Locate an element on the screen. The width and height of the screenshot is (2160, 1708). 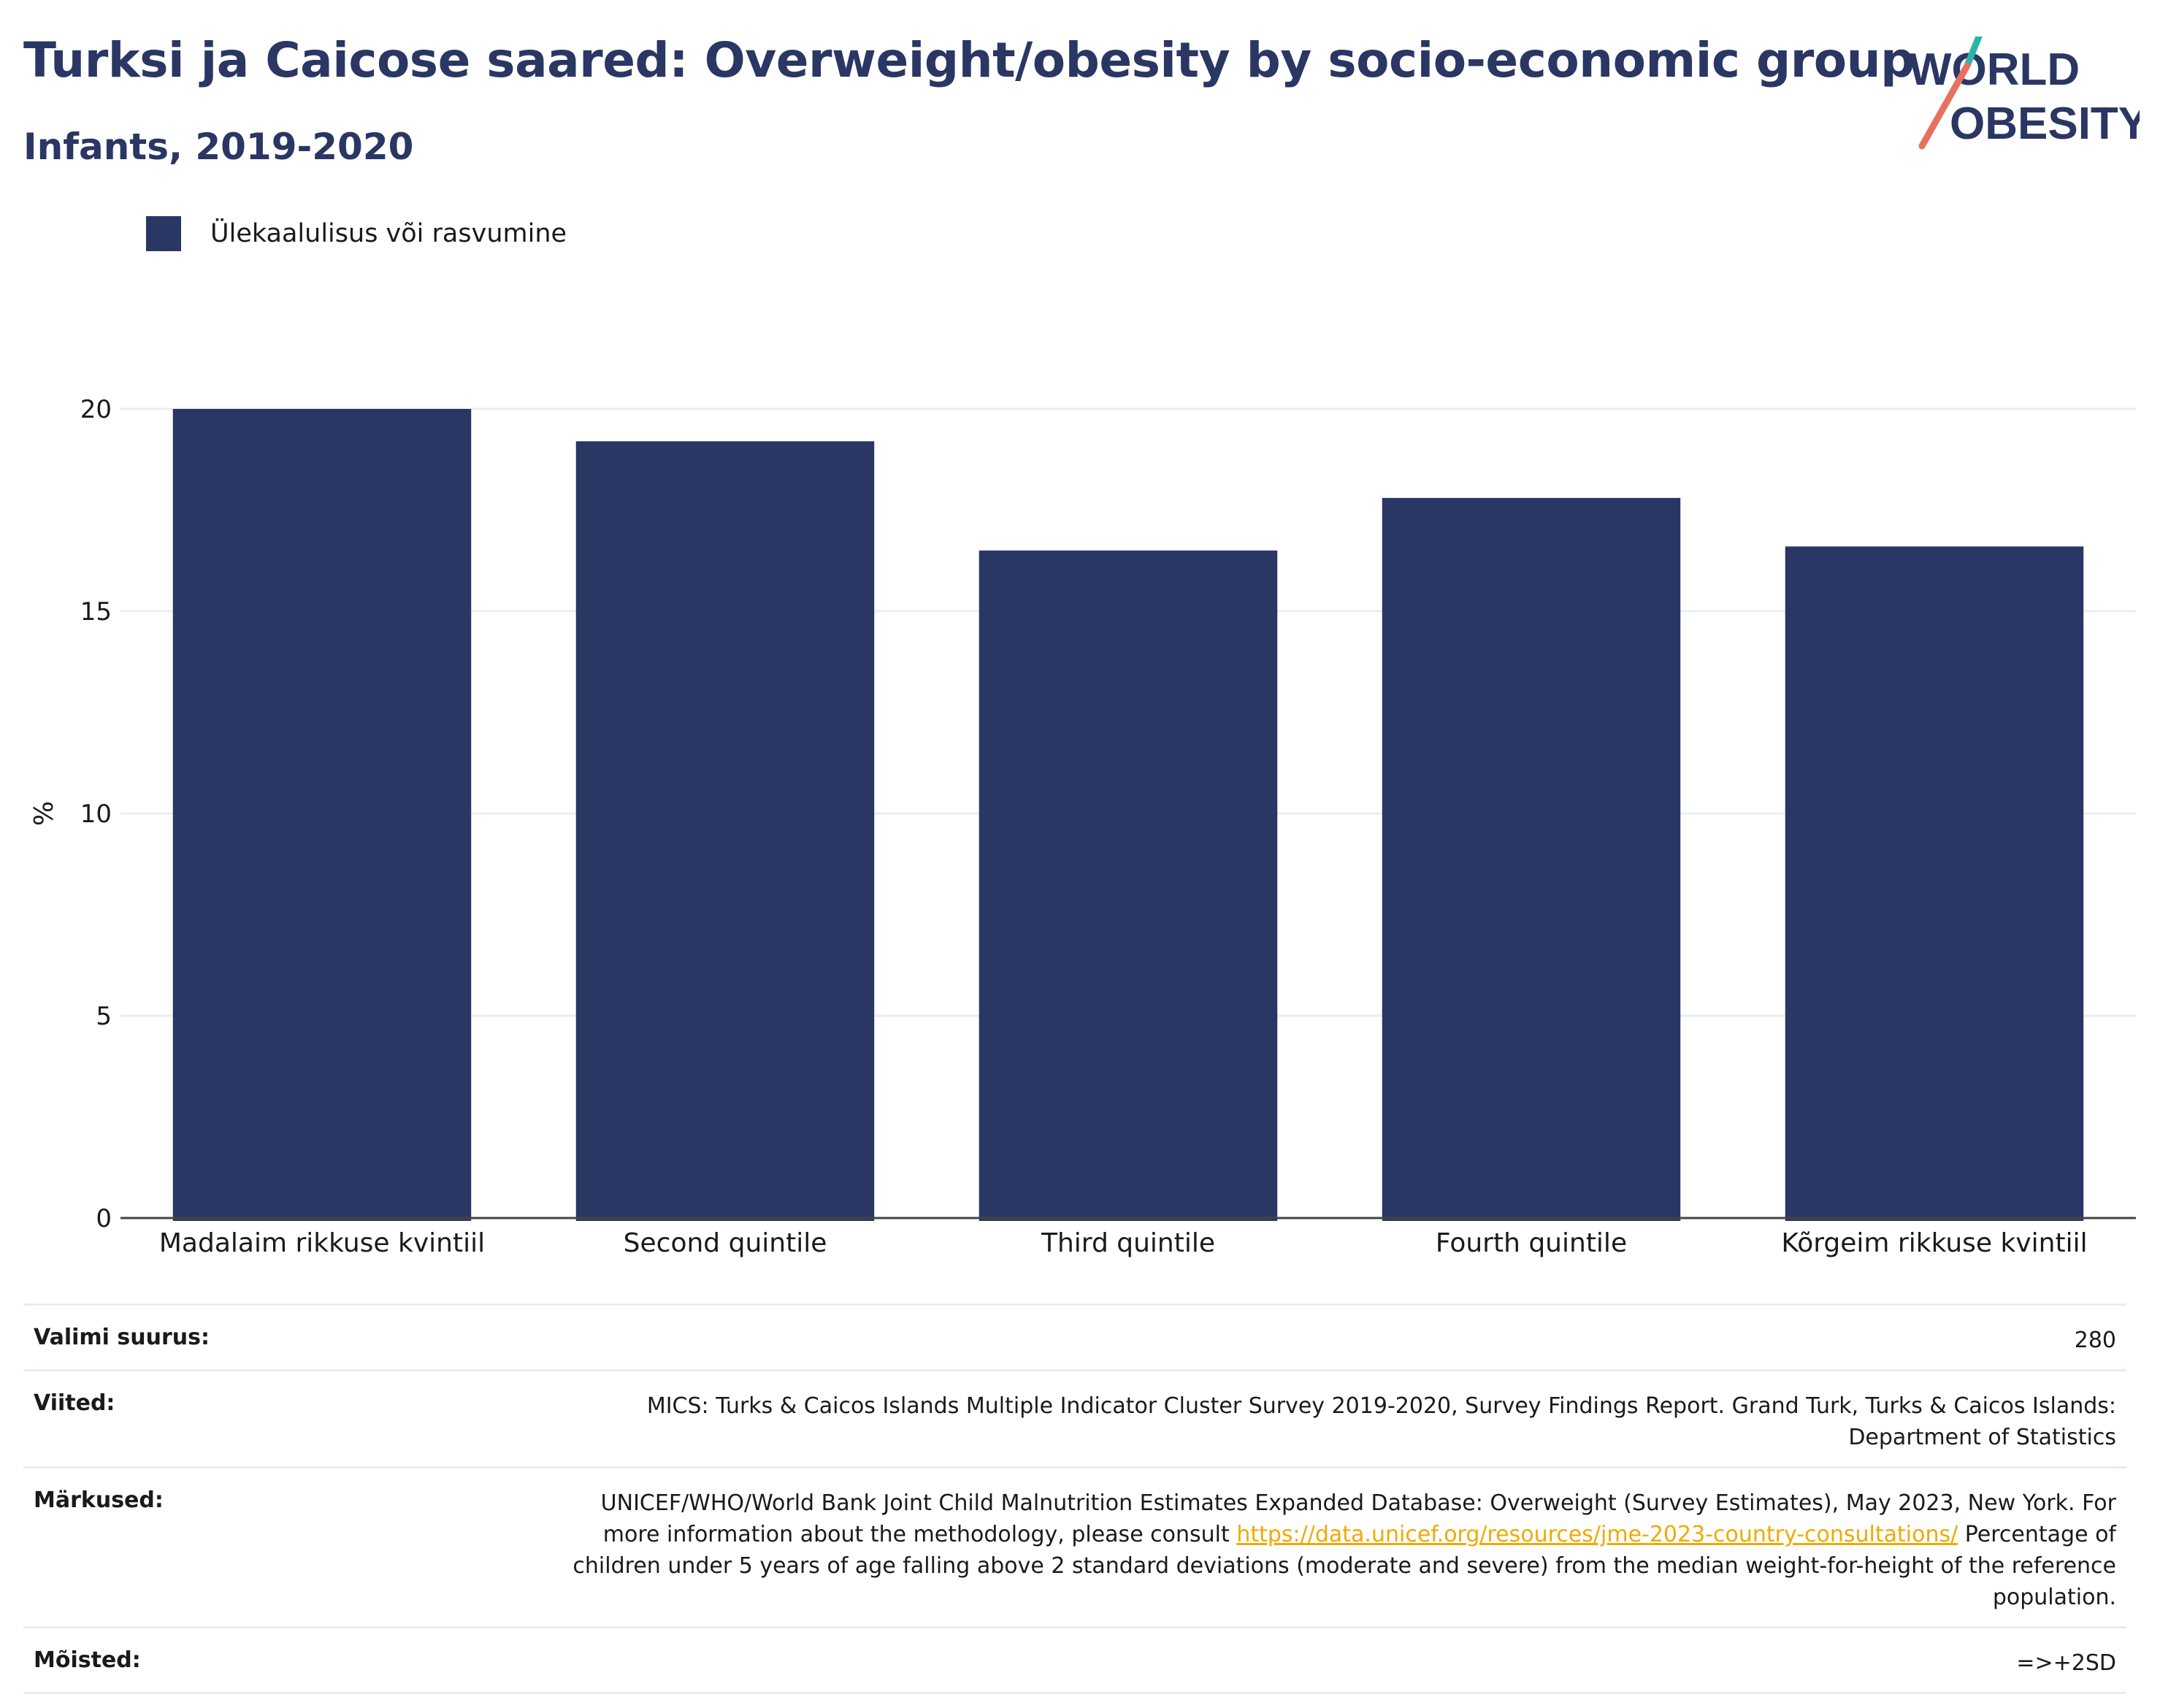
sample-size-value: 280 is located at coordinates (2095, 1340).